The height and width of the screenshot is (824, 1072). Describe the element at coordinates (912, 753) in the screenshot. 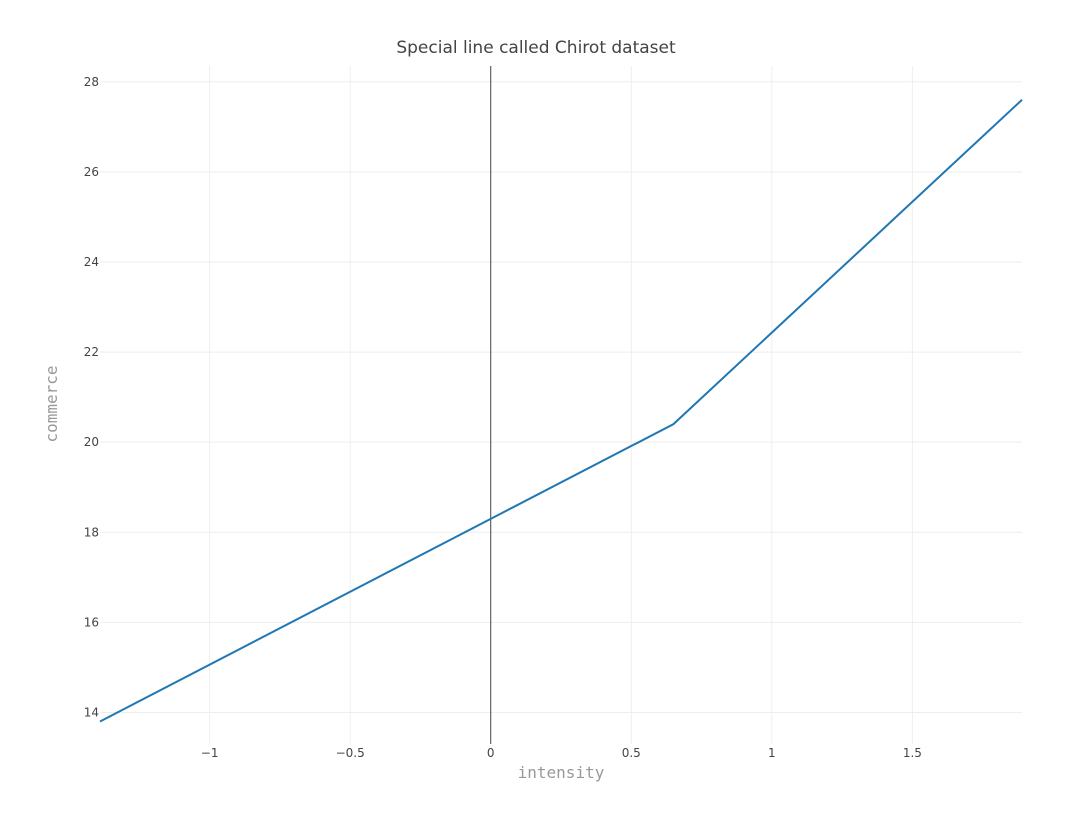

I see `x-tick-label: 1.5` at that location.